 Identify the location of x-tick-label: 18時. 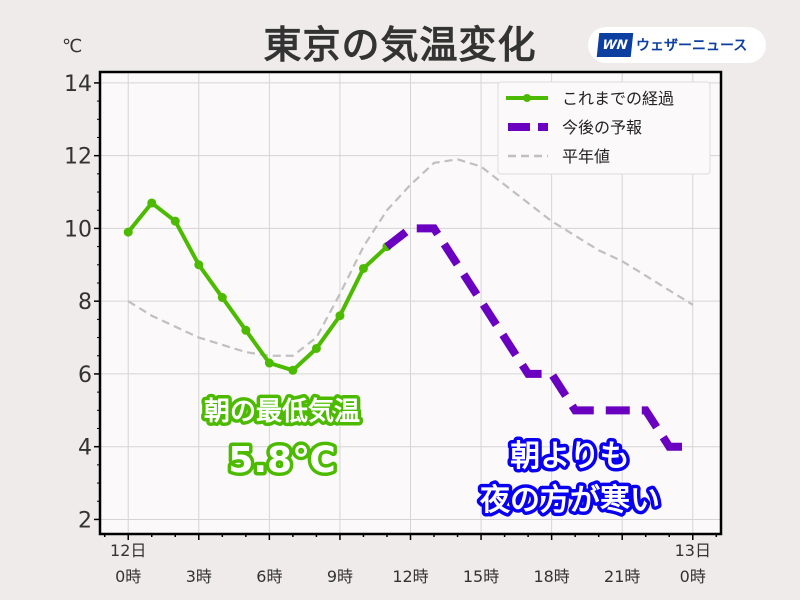
(551, 576).